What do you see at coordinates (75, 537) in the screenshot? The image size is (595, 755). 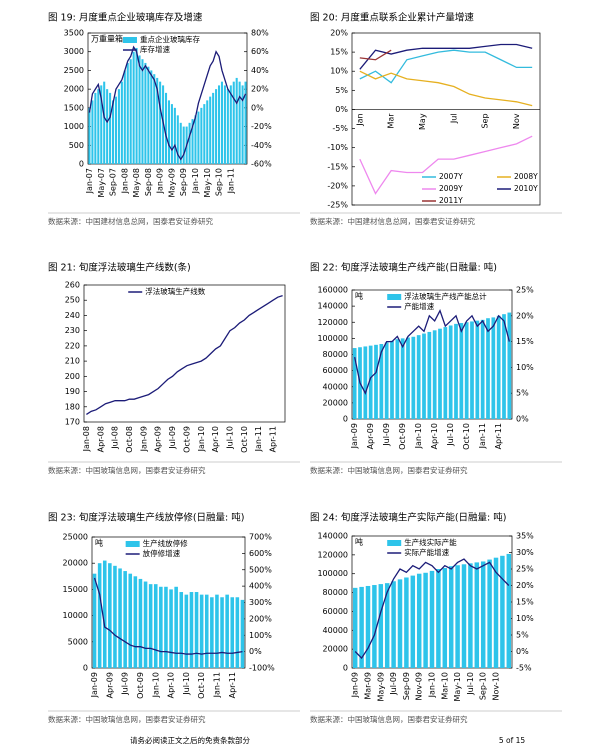 I see `y-tick-label: 25000` at bounding box center [75, 537].